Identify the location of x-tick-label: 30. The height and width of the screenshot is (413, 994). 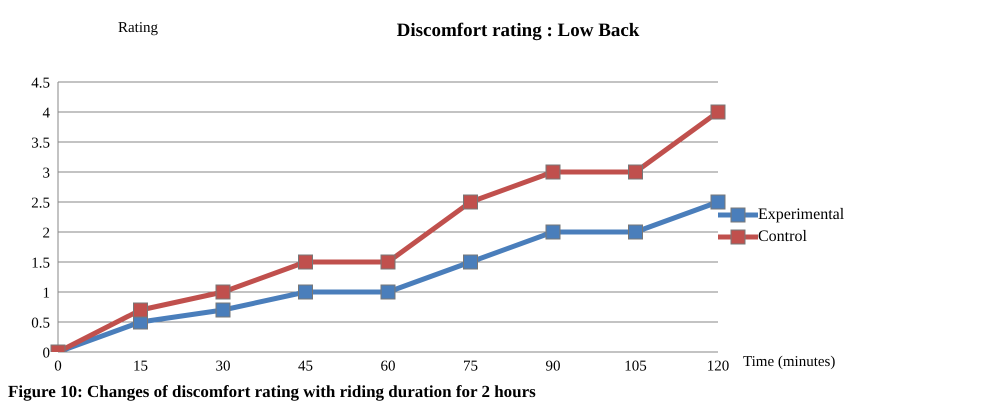
(223, 366).